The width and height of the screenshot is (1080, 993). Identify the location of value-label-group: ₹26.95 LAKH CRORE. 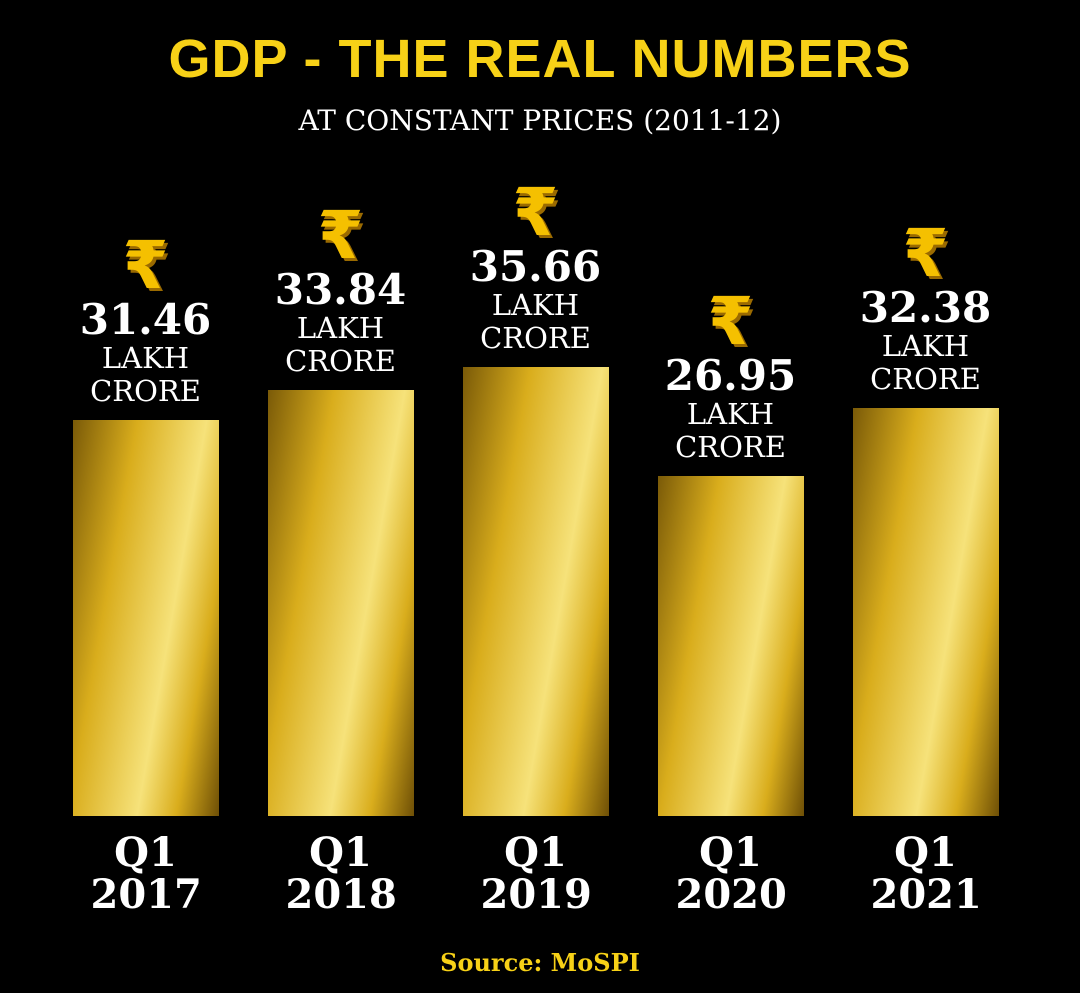
(731, 374).